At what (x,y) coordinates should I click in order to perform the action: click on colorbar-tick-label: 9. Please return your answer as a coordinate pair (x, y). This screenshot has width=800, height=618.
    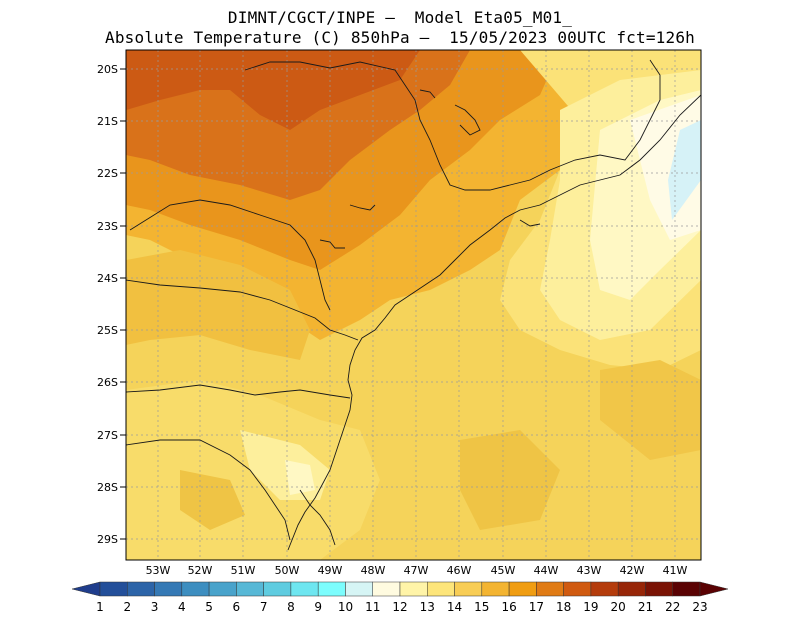
    Looking at the image, I should click on (318, 607).